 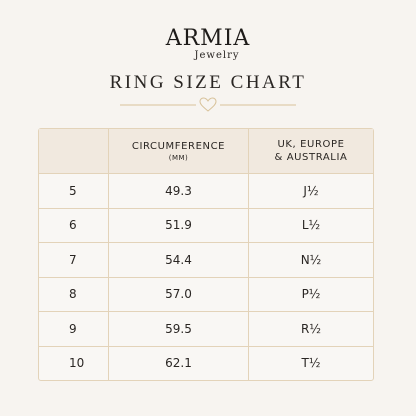 What do you see at coordinates (77, 363) in the screenshot?
I see `size-cell: 10` at bounding box center [77, 363].